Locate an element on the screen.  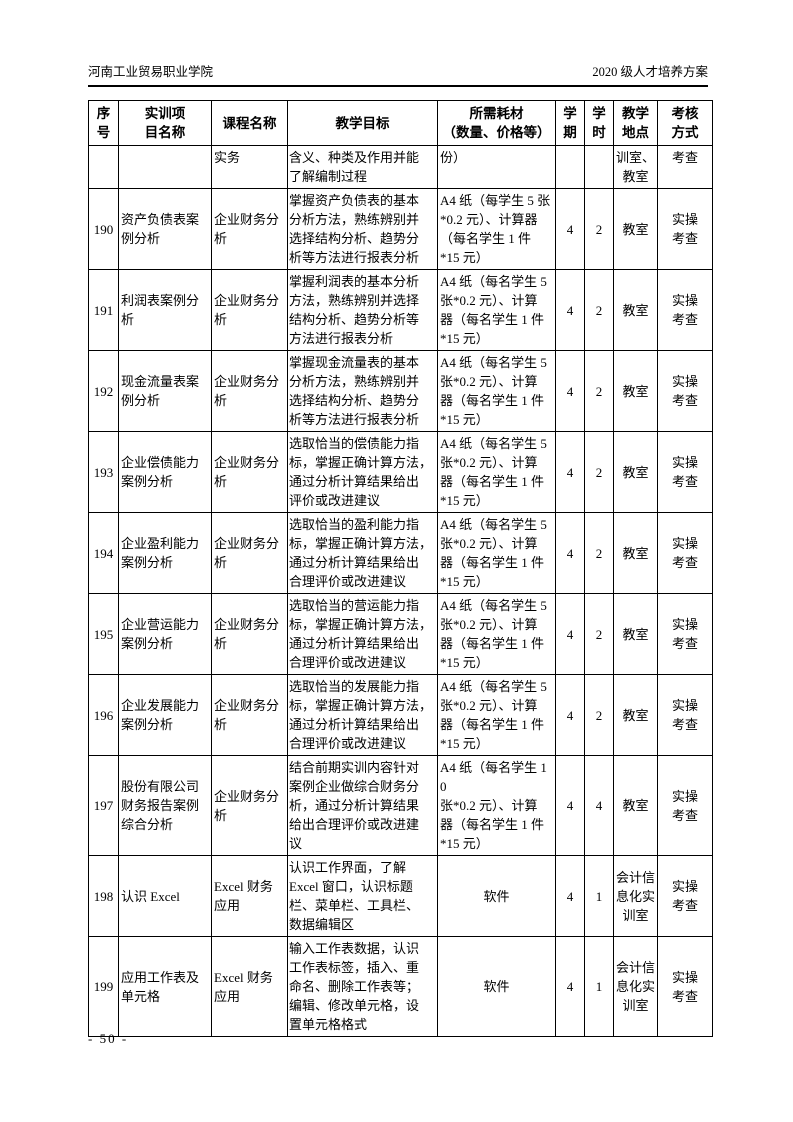
column-header-assessment: 考核 方式 is located at coordinates (685, 123).